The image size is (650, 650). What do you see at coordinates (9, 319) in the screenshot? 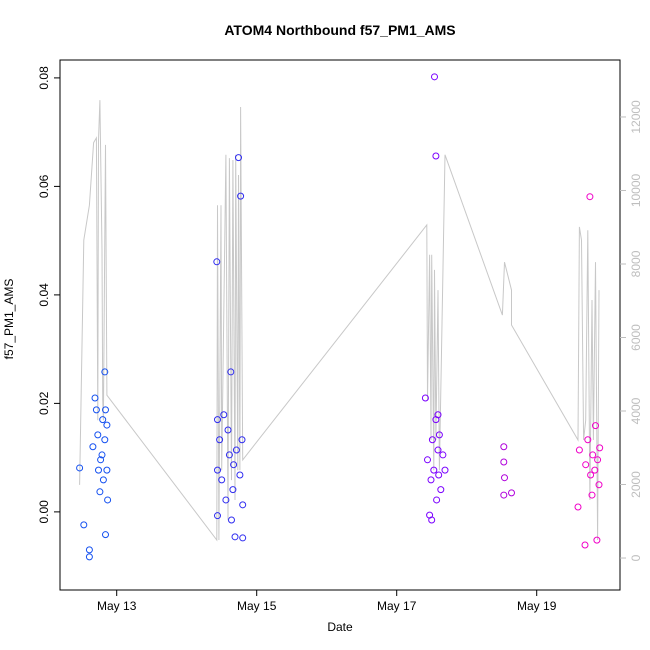
I see `y-axis-label: f57_PM1_AMS` at bounding box center [9, 319].